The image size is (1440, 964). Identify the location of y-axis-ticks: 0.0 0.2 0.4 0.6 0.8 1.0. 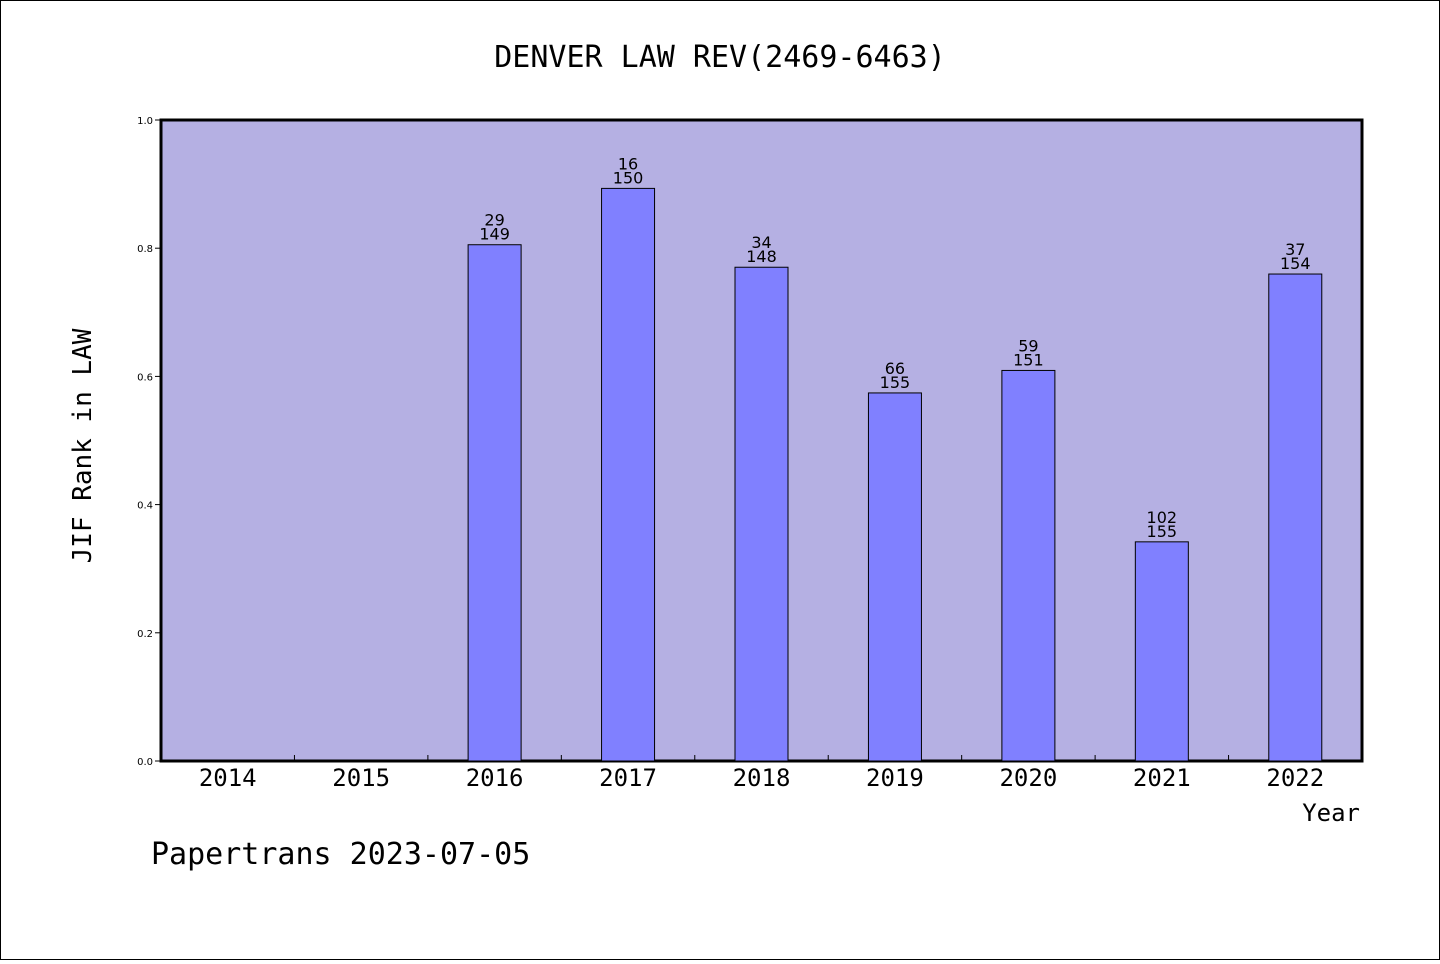
(149, 442).